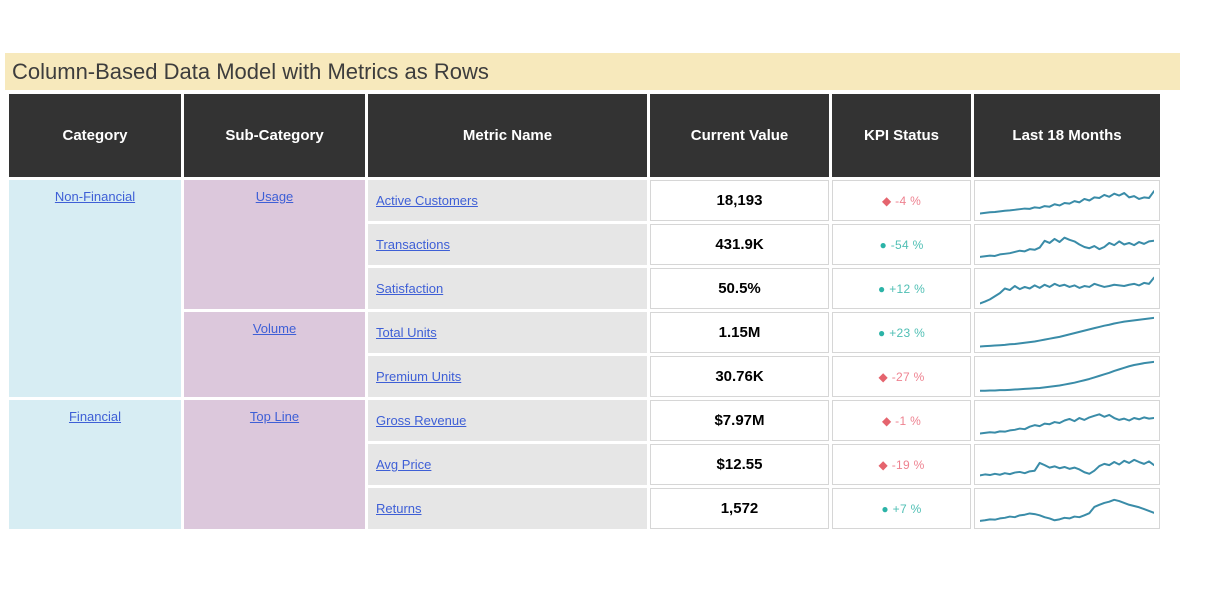  I want to click on kpi-status-value: +7 %, so click(907, 508).